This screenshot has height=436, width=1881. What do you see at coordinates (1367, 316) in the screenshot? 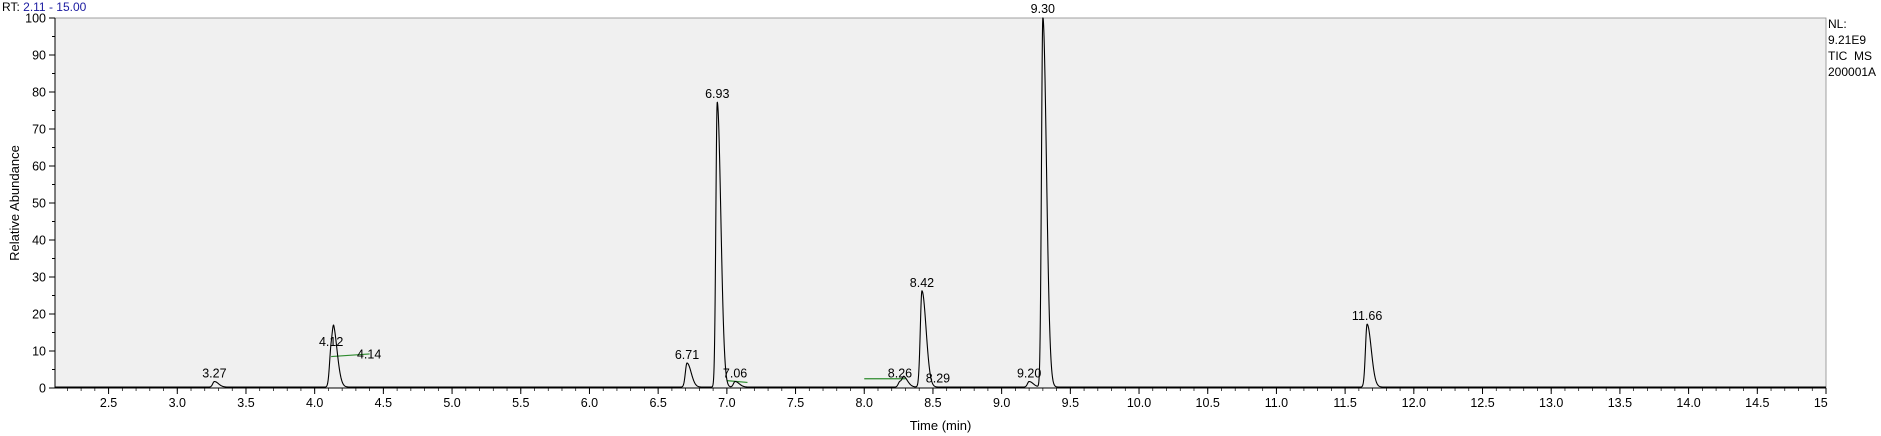
I see `peak-label: 11.66` at bounding box center [1367, 316].